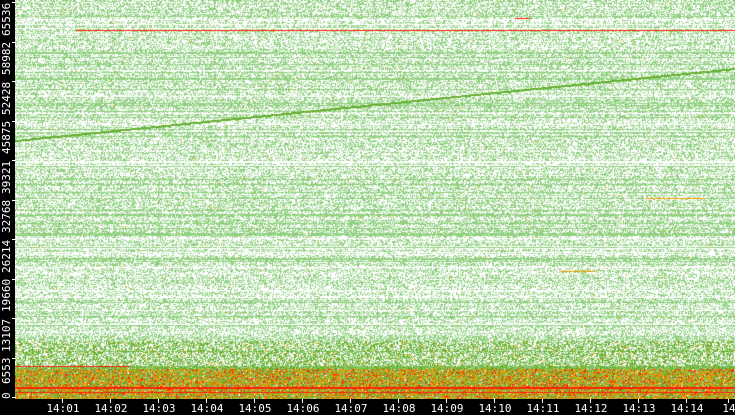  Describe the element at coordinates (159, 408) in the screenshot. I see `x-tick-label: 14:03` at that location.